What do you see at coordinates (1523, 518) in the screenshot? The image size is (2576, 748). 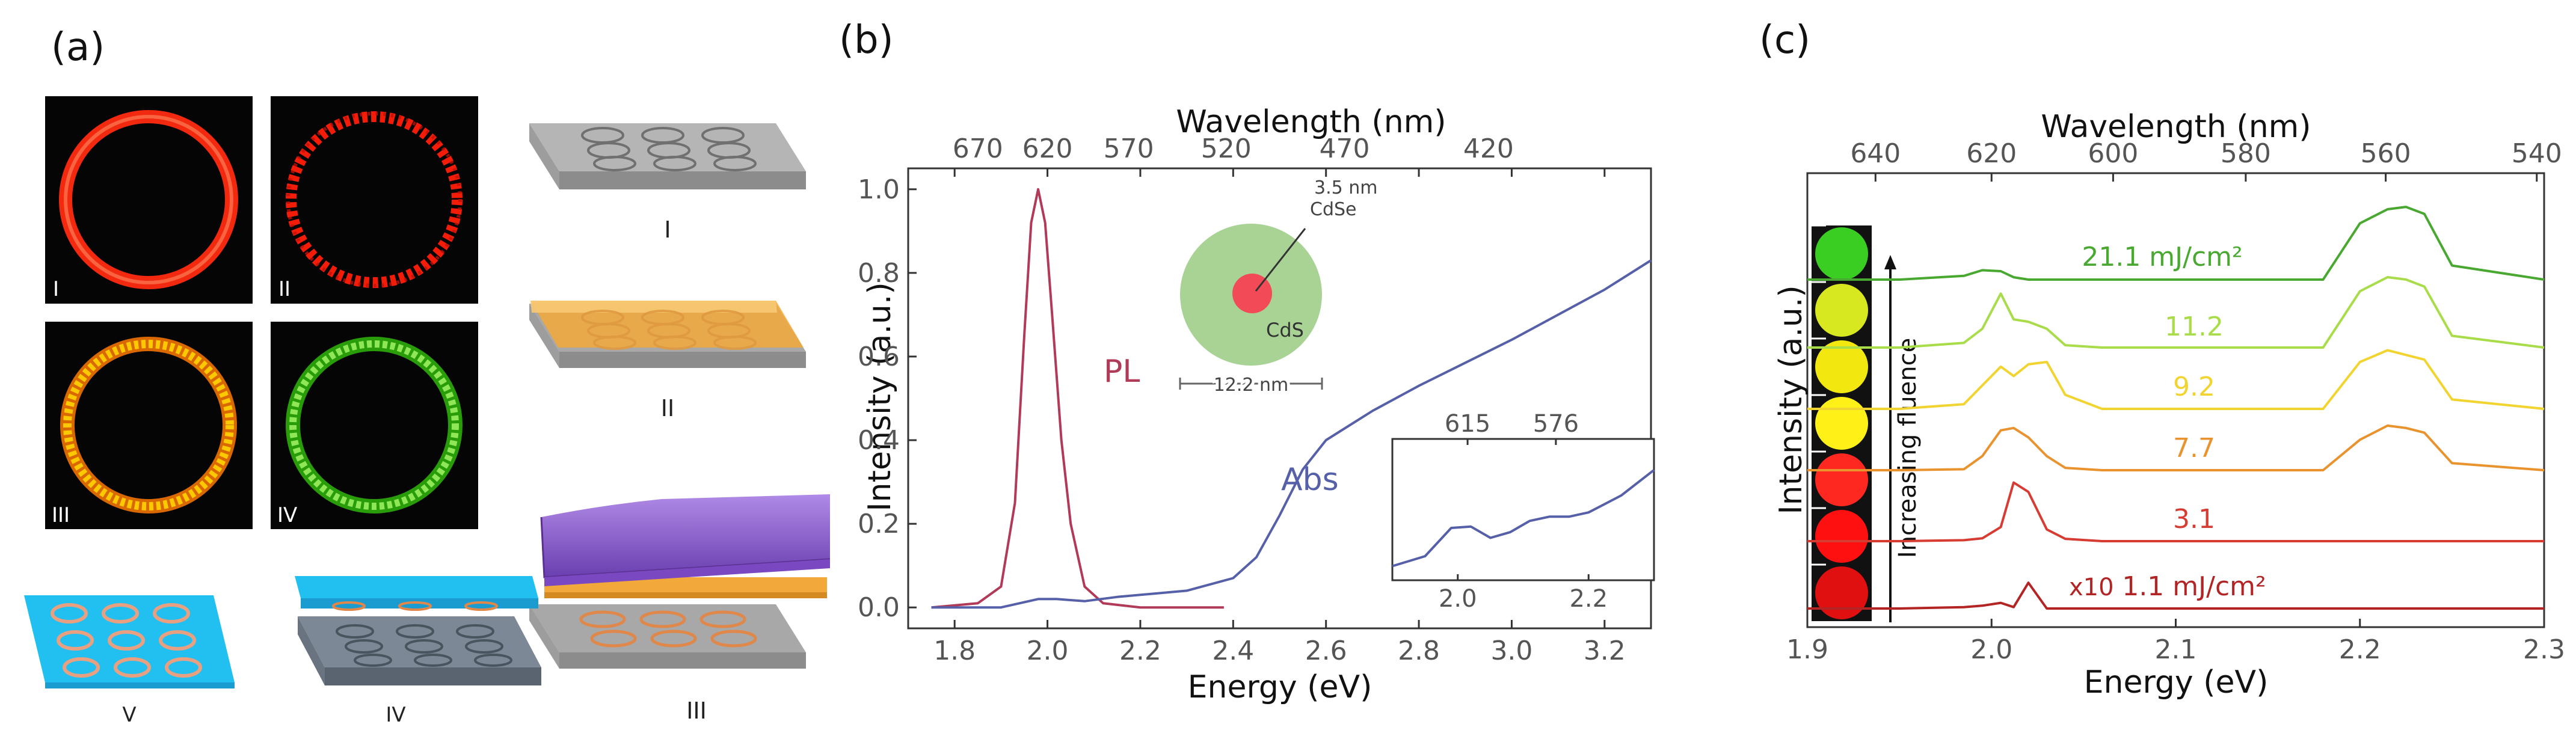 I see `inset-abs-line` at bounding box center [1523, 518].